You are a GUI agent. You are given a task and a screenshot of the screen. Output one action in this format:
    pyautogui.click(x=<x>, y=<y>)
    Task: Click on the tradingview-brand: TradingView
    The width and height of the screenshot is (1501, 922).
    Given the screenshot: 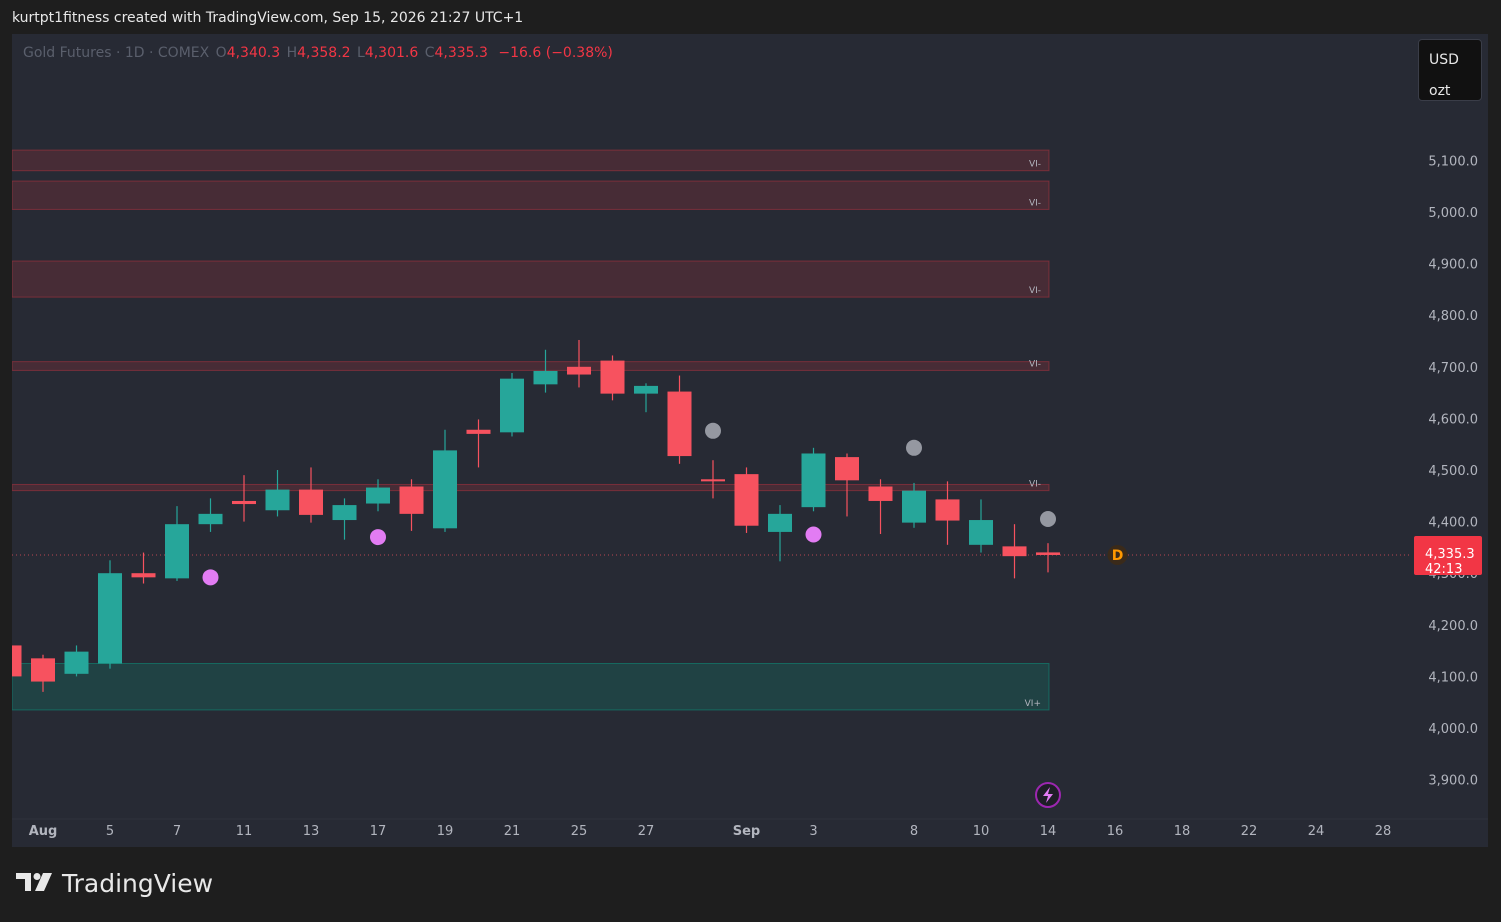 What is the action you would take?
    pyautogui.click(x=114, y=884)
    